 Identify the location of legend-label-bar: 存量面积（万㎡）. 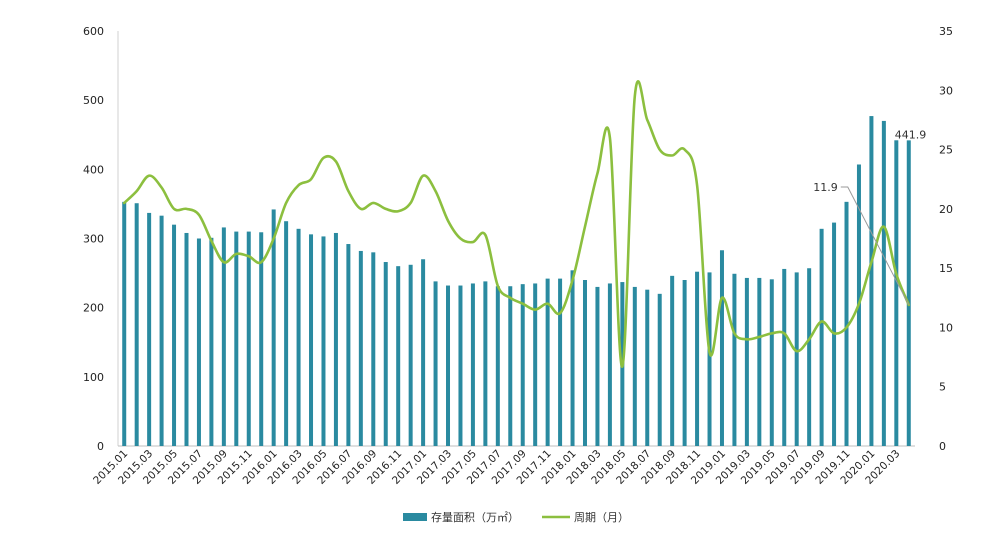
(475, 517).